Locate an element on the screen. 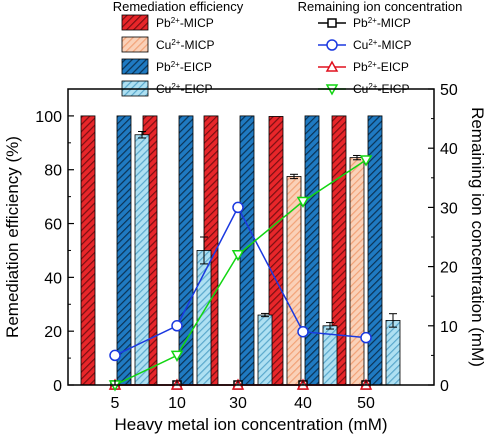 Image resolution: width=484 pixels, height=437 pixels. y-tick-label: 40 is located at coordinates (53, 278).